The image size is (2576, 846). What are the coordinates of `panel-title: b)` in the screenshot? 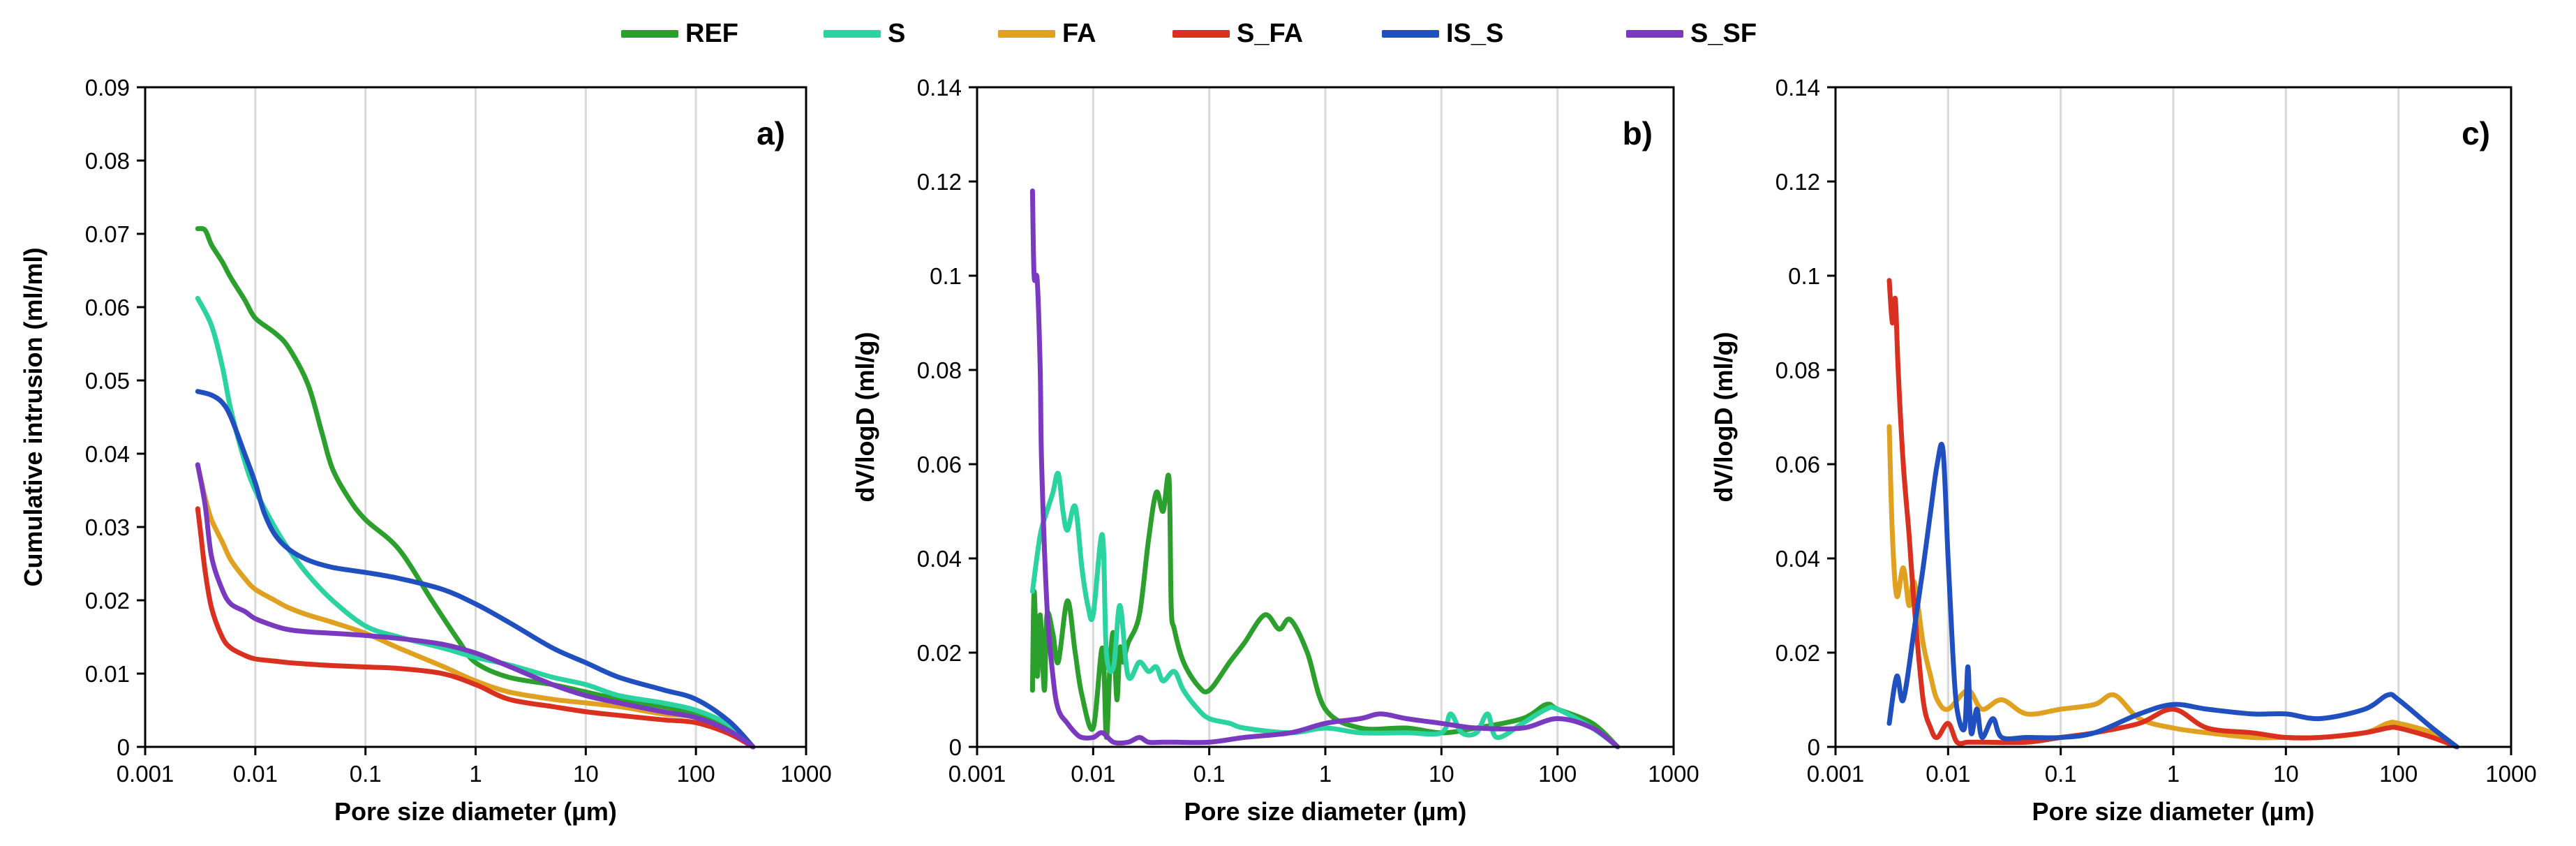 It's located at (1638, 133).